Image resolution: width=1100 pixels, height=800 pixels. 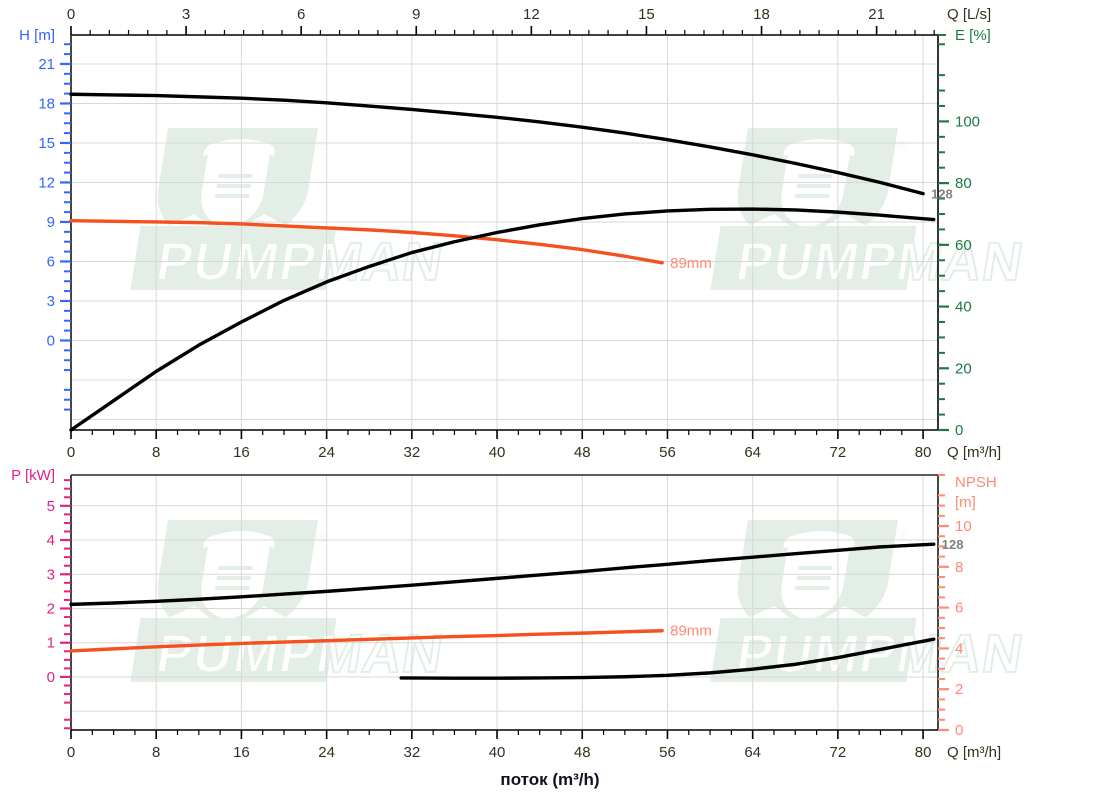 I want to click on tick-label-right-y: 80, so click(x=963, y=183).